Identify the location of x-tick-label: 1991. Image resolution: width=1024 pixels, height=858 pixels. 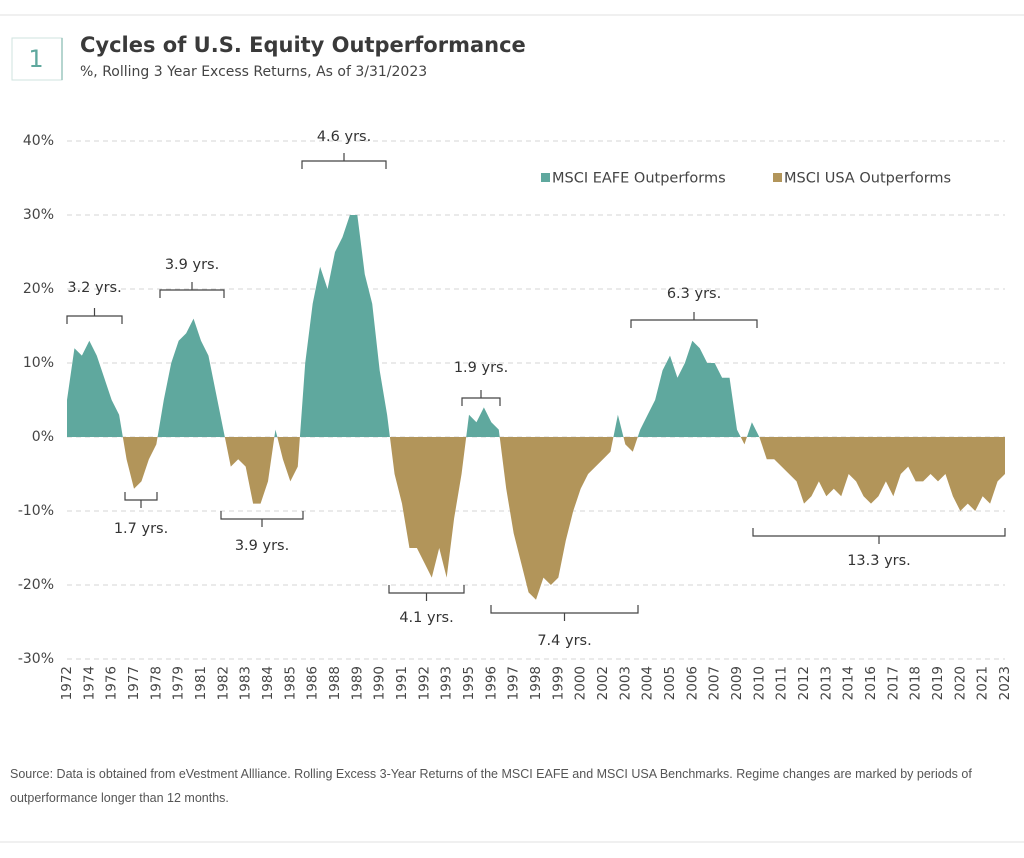
(402, 683).